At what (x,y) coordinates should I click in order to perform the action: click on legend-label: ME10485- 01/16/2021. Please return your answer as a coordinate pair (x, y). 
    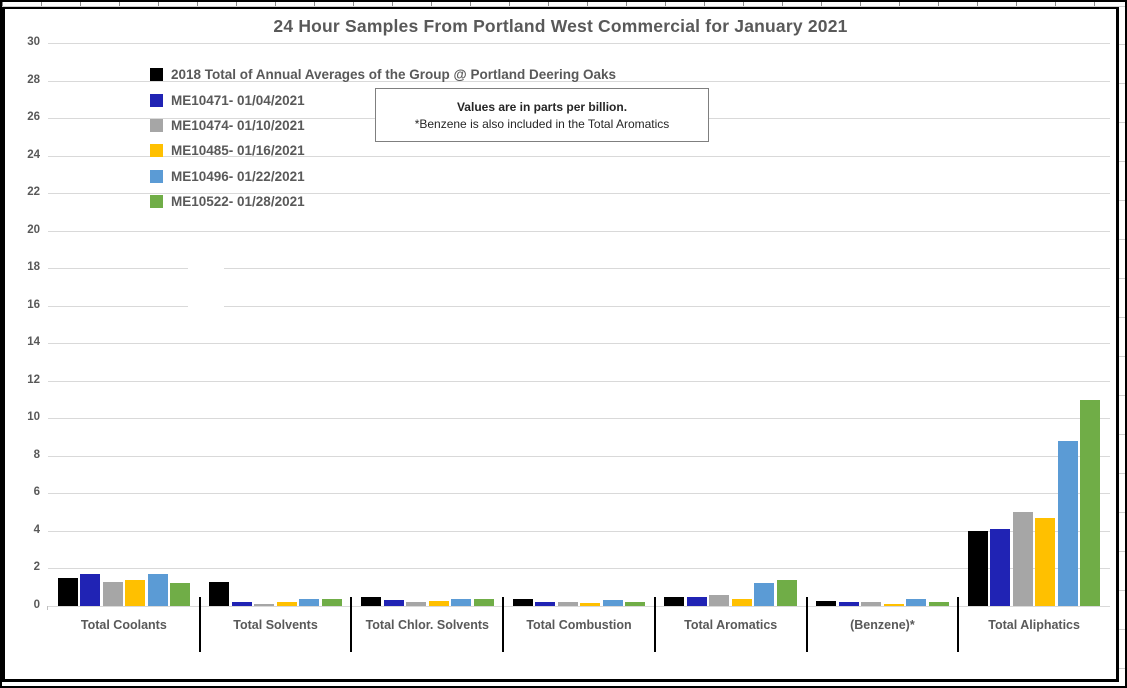
    Looking at the image, I should click on (238, 151).